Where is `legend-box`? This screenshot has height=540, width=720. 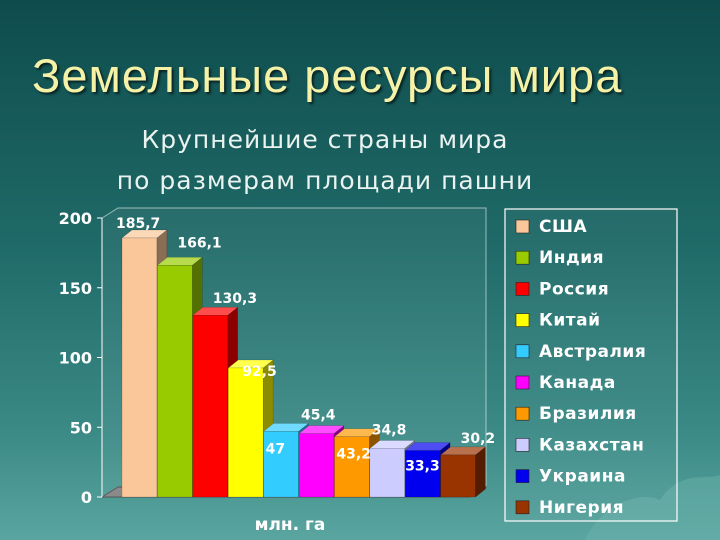 legend-box is located at coordinates (591, 365).